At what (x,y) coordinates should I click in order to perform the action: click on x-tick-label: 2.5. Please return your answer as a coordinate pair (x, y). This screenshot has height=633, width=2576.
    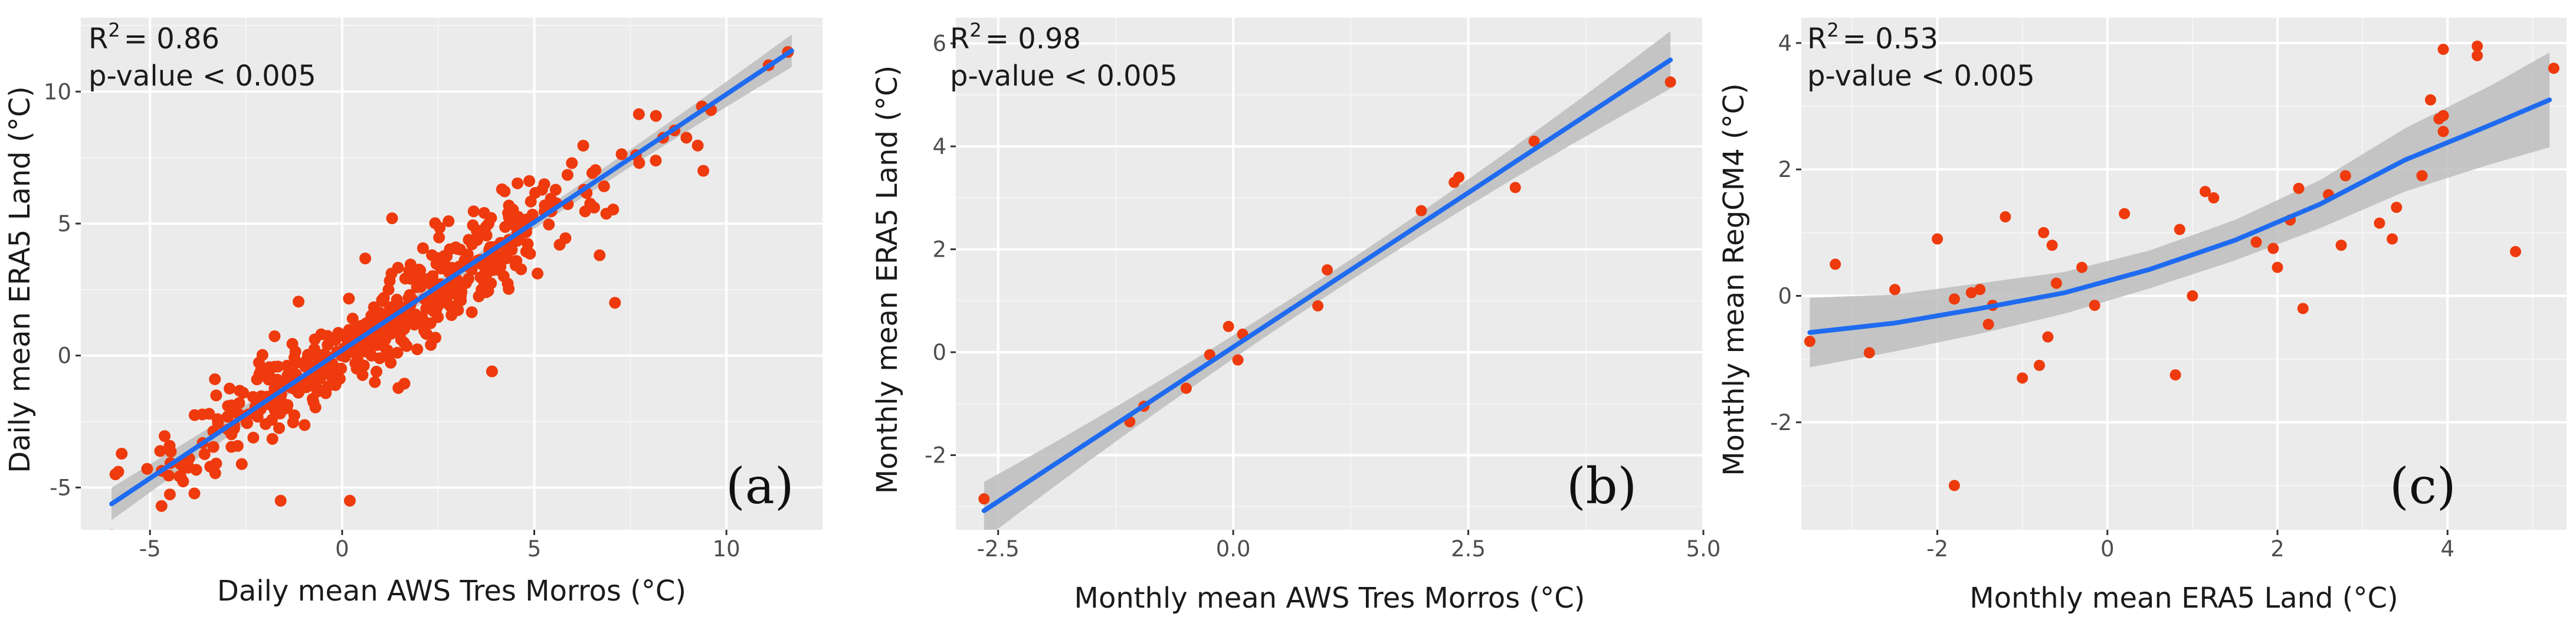
    Looking at the image, I should click on (1468, 549).